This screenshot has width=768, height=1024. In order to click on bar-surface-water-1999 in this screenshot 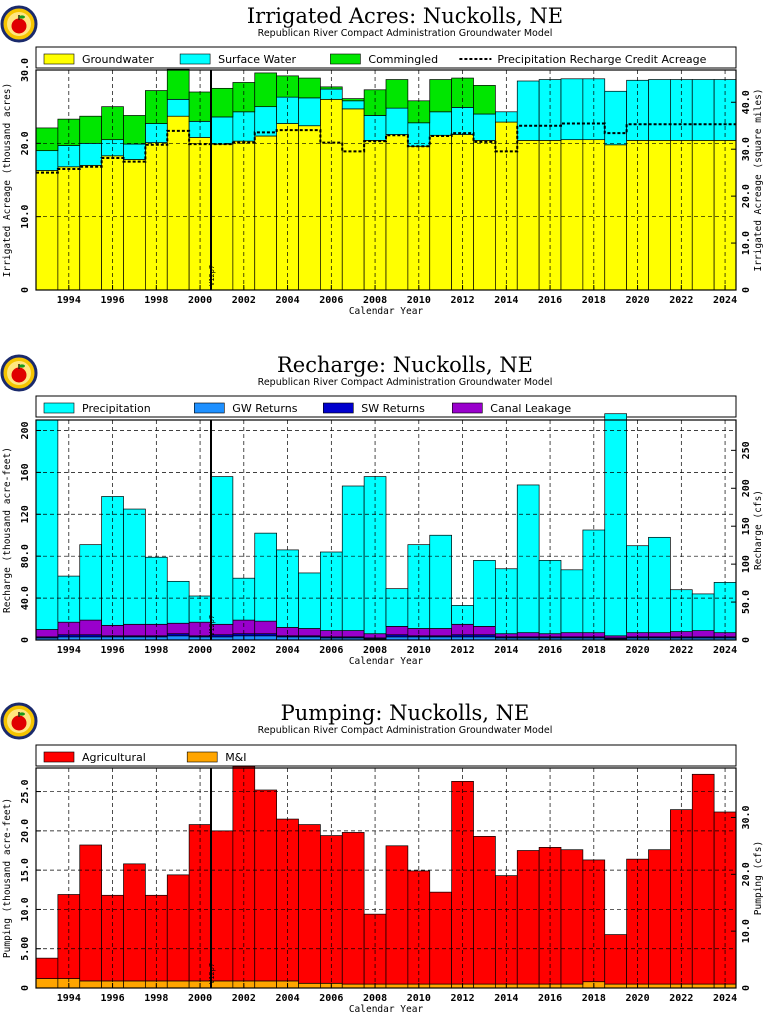, I will do `click(178, 107)`.